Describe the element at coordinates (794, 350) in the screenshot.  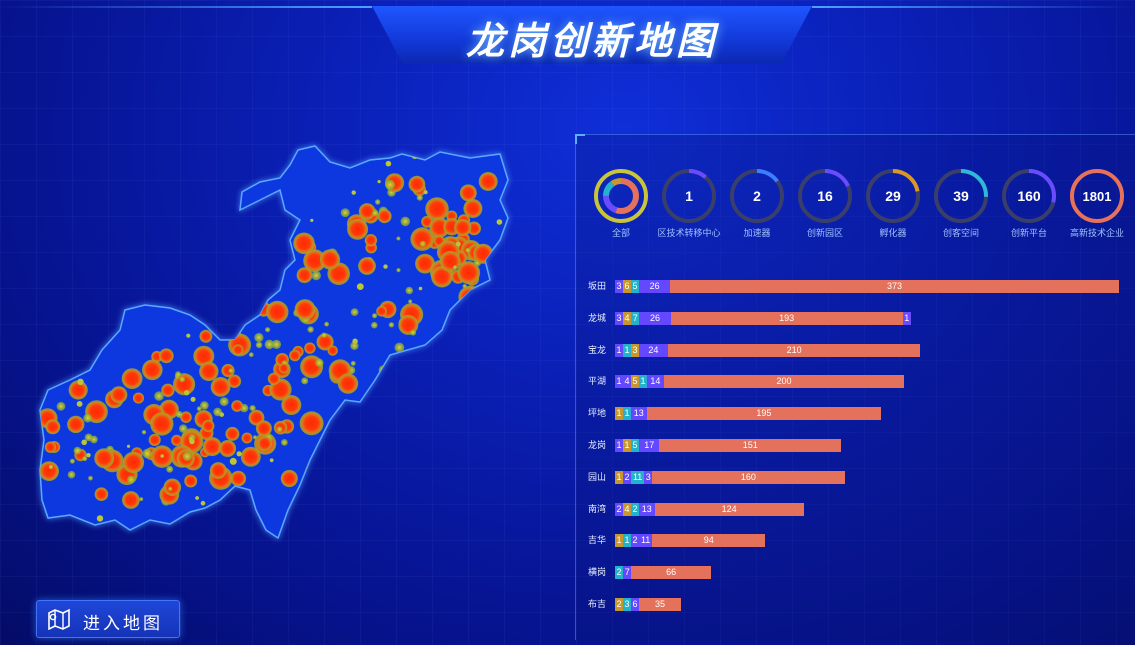
I see `bar-segment: 210` at that location.